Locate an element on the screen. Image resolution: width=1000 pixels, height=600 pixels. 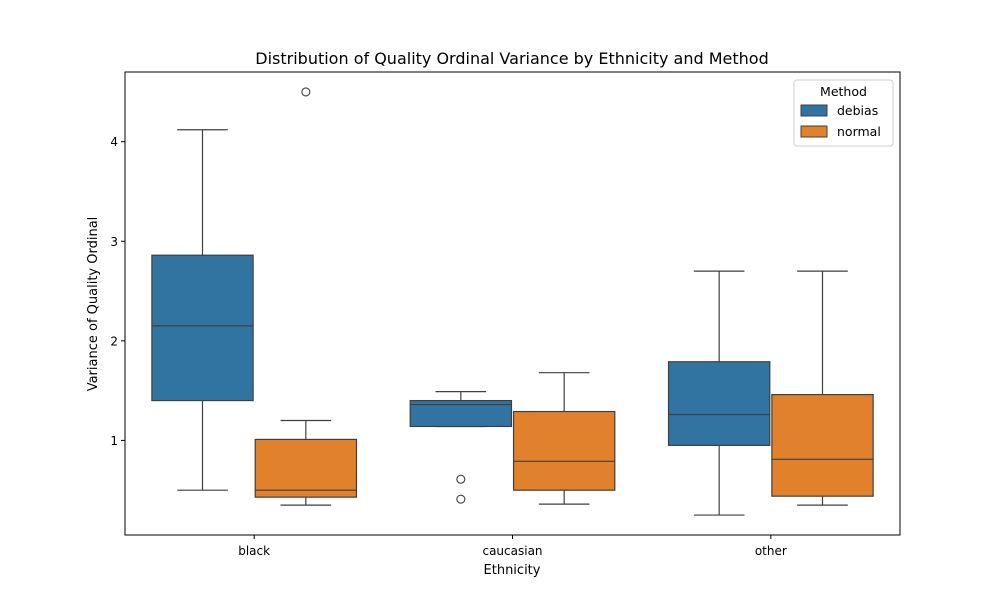
x-tick-label: other is located at coordinates (771, 551).